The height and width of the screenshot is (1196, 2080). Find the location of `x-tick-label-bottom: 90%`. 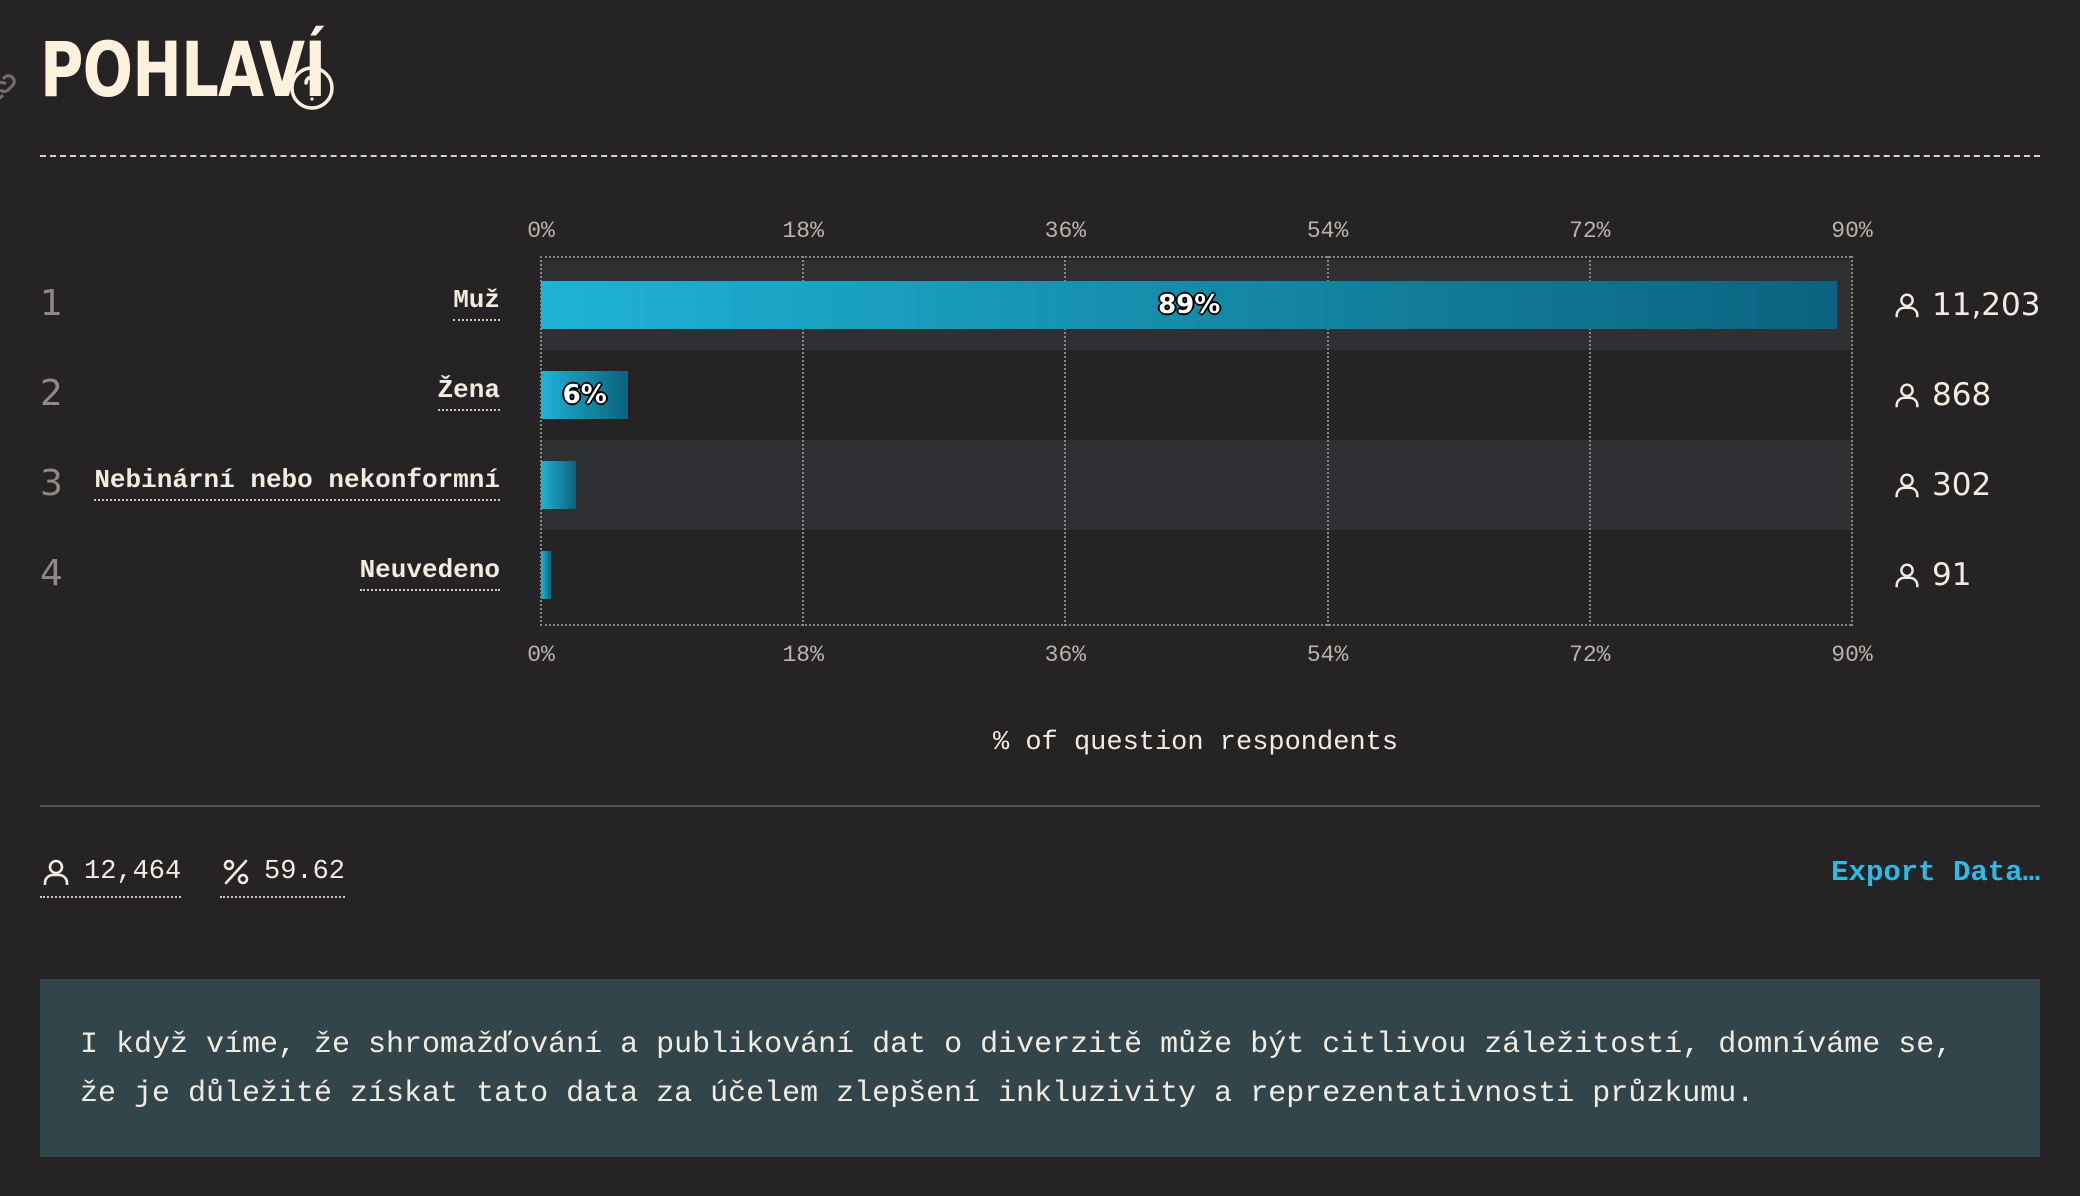

x-tick-label-bottom: 90% is located at coordinates (1852, 655).